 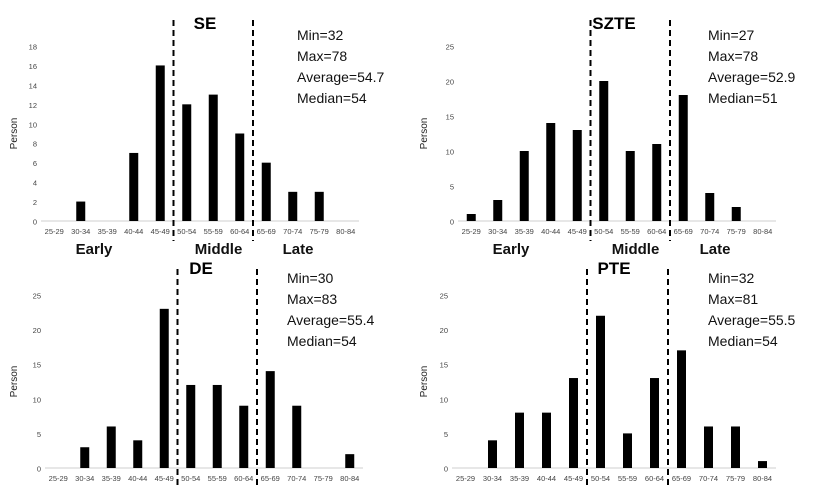 What do you see at coordinates (752, 320) in the screenshot?
I see `stat-line: Average=55.5` at bounding box center [752, 320].